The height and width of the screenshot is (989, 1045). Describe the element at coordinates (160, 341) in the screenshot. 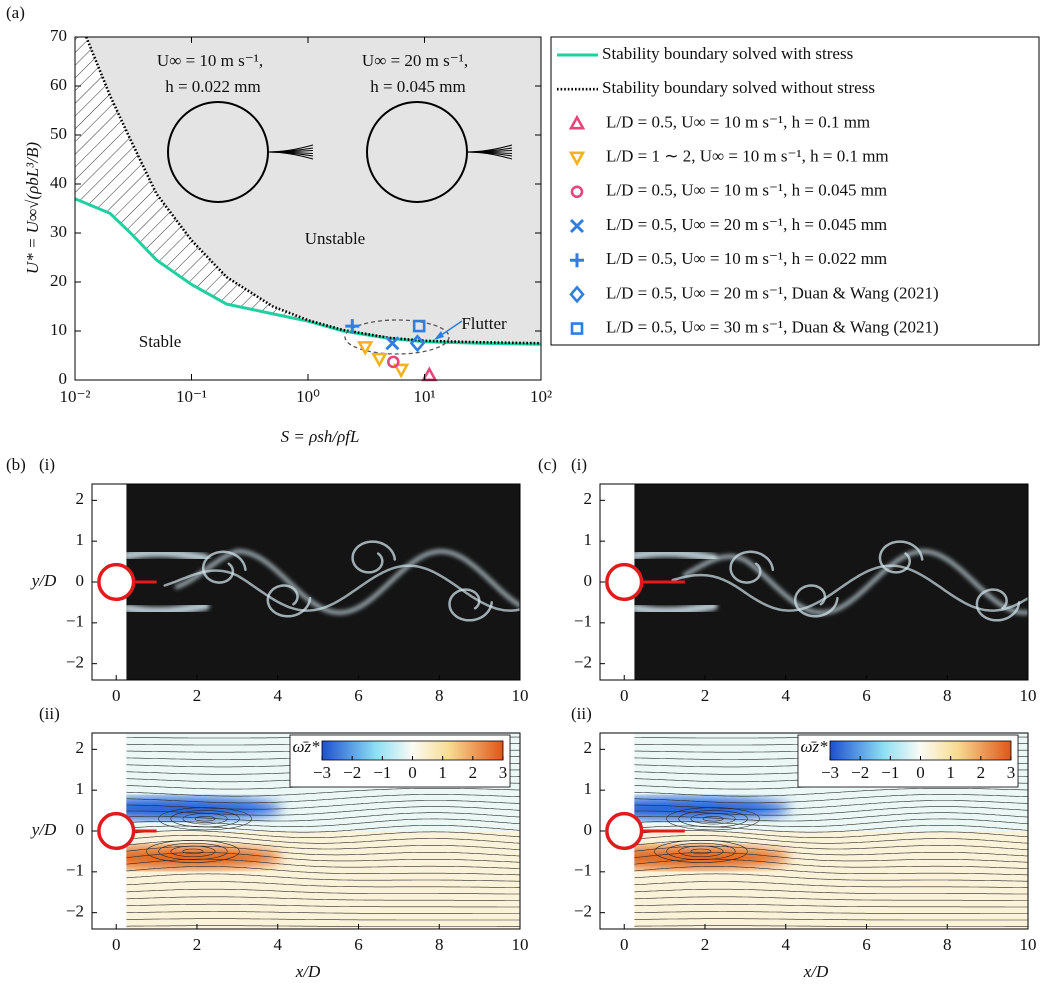

I see `annotation: Stable` at that location.